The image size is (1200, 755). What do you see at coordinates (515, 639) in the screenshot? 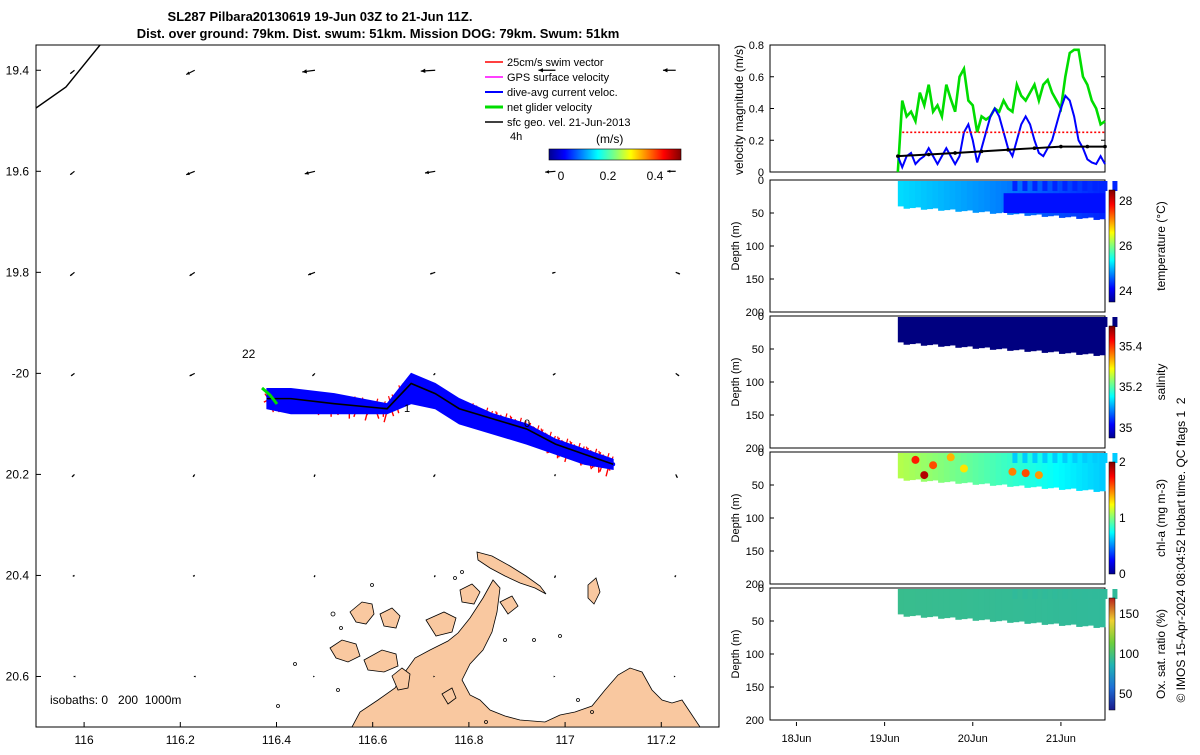
I see `land-masses` at bounding box center [515, 639].